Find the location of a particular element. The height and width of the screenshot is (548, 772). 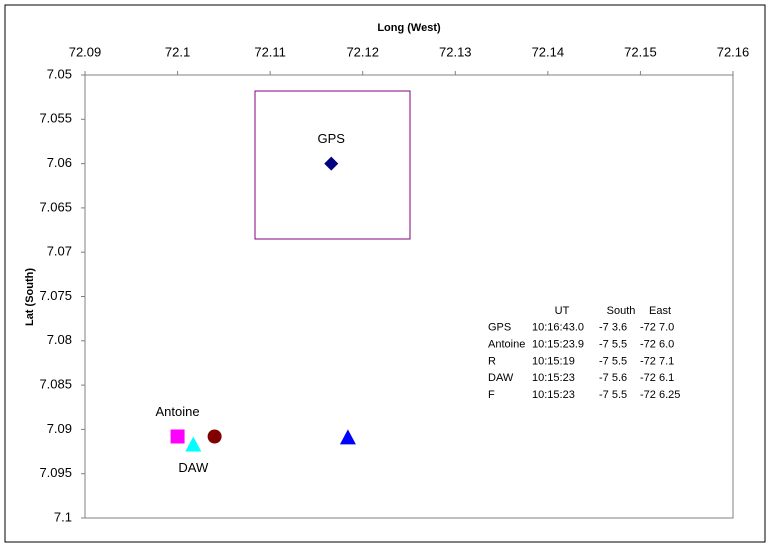

table-cell: R is located at coordinates (492, 361).